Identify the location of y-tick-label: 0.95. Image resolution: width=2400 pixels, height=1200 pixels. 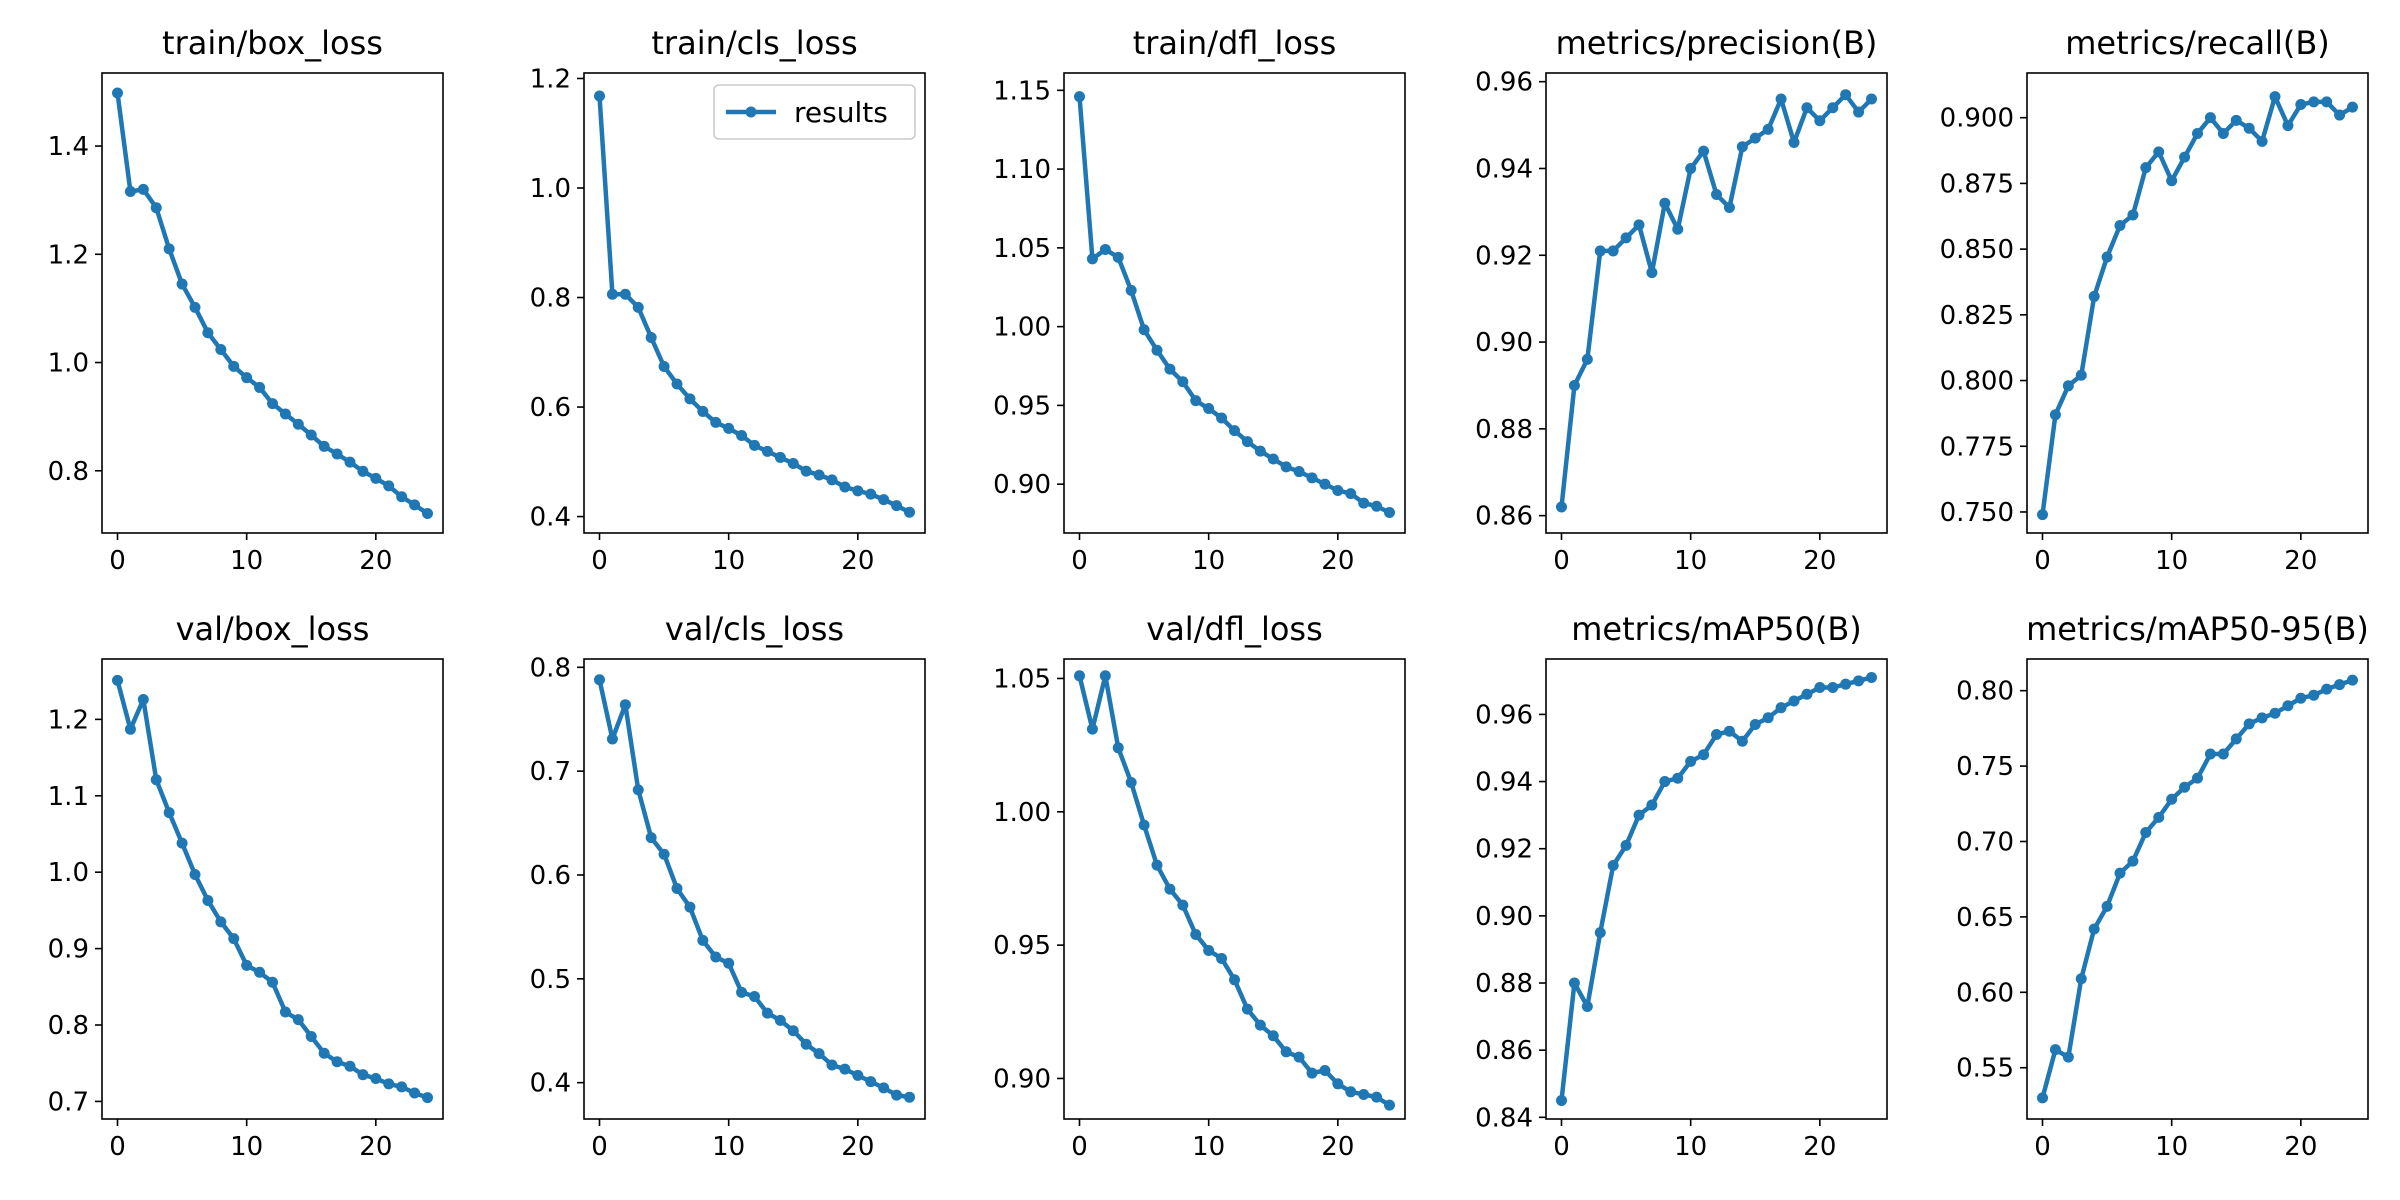
(1022, 406).